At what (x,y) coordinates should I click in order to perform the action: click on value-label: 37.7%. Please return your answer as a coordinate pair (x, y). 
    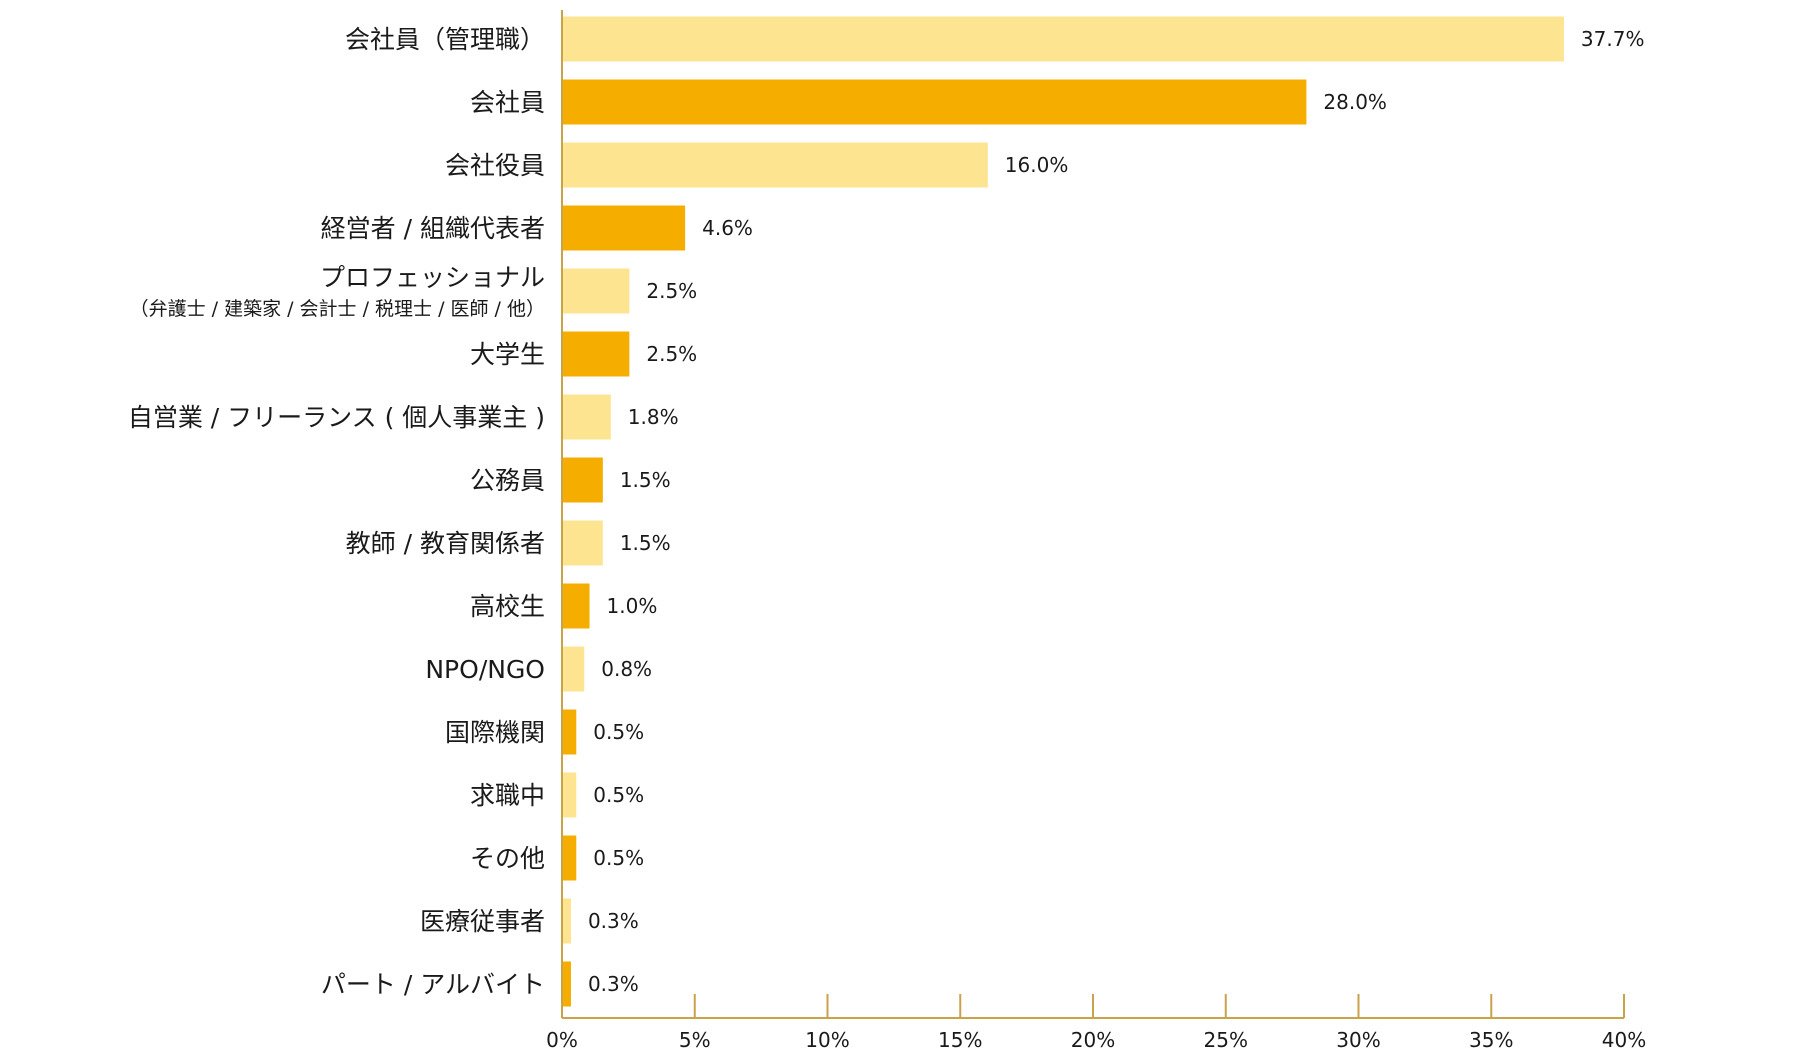
    Looking at the image, I should click on (1613, 39).